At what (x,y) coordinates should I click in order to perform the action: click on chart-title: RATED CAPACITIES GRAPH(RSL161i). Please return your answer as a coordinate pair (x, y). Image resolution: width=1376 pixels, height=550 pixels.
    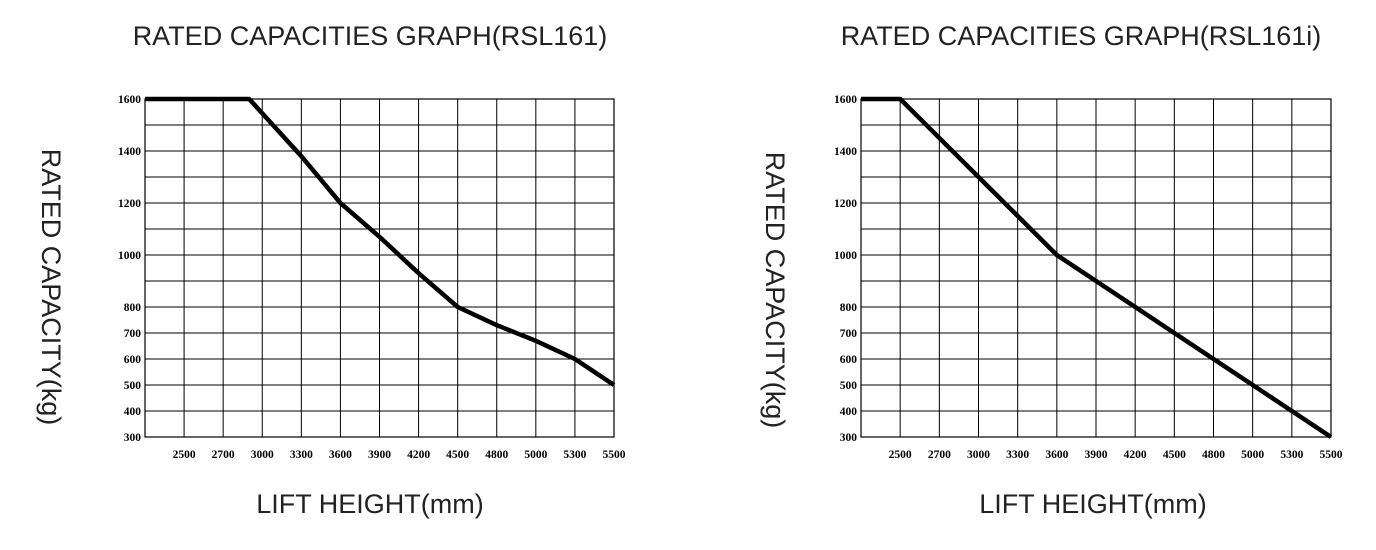
    Looking at the image, I should click on (1081, 36).